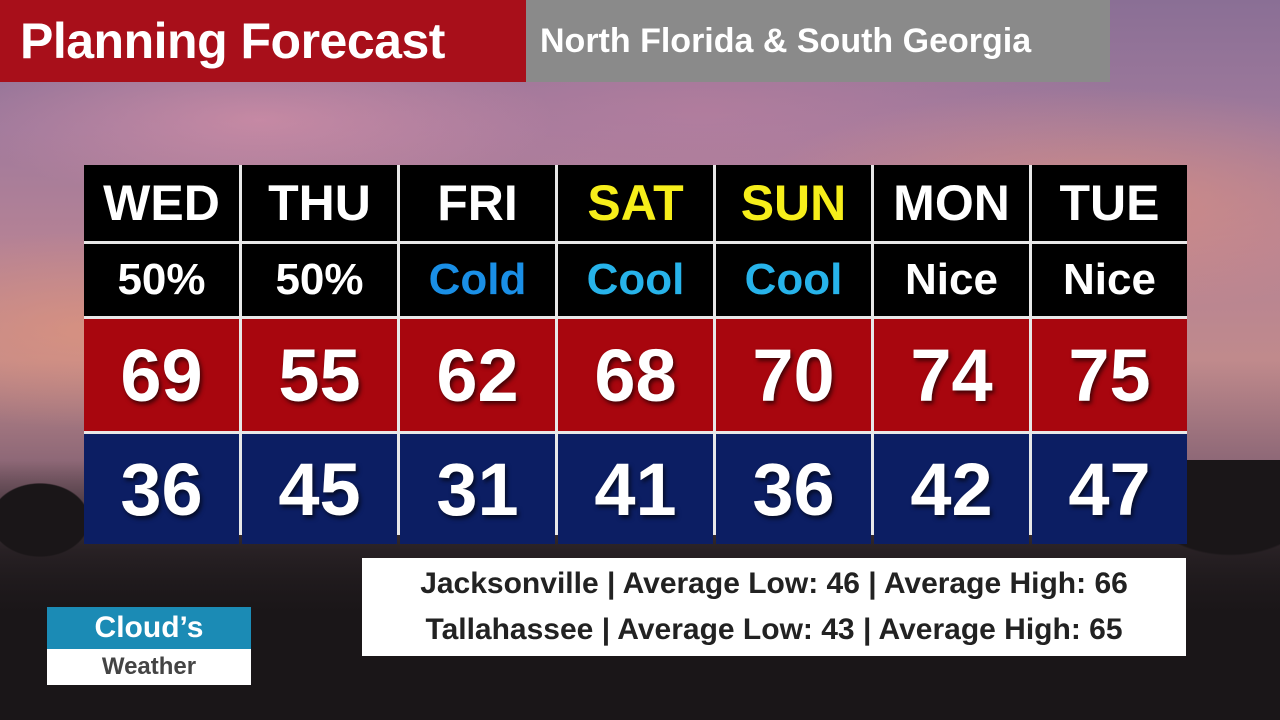 This screenshot has height=720, width=1280. What do you see at coordinates (477, 375) in the screenshot?
I see `high-temp-fri: 62` at bounding box center [477, 375].